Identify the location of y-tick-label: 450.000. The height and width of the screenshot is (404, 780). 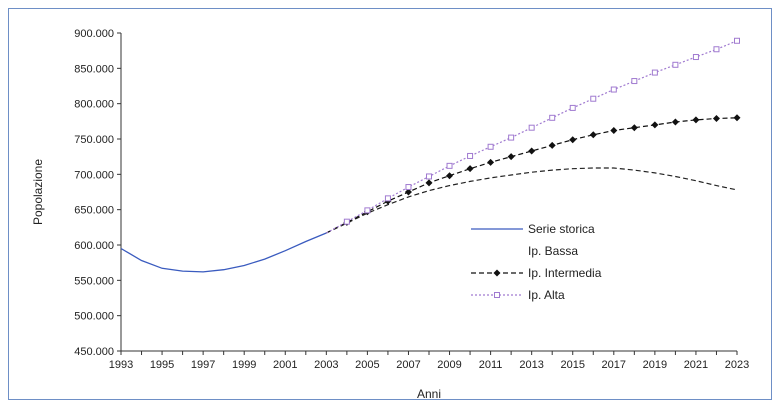
(94, 352).